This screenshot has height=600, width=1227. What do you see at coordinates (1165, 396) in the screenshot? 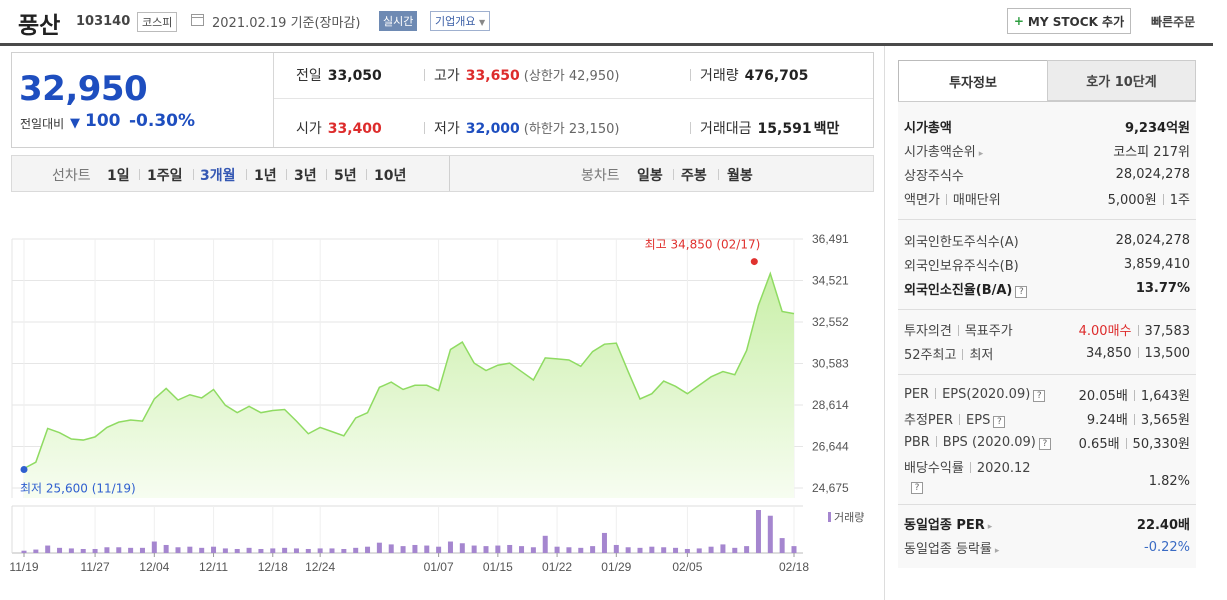
I see `eps-value: 1,643원` at bounding box center [1165, 396].